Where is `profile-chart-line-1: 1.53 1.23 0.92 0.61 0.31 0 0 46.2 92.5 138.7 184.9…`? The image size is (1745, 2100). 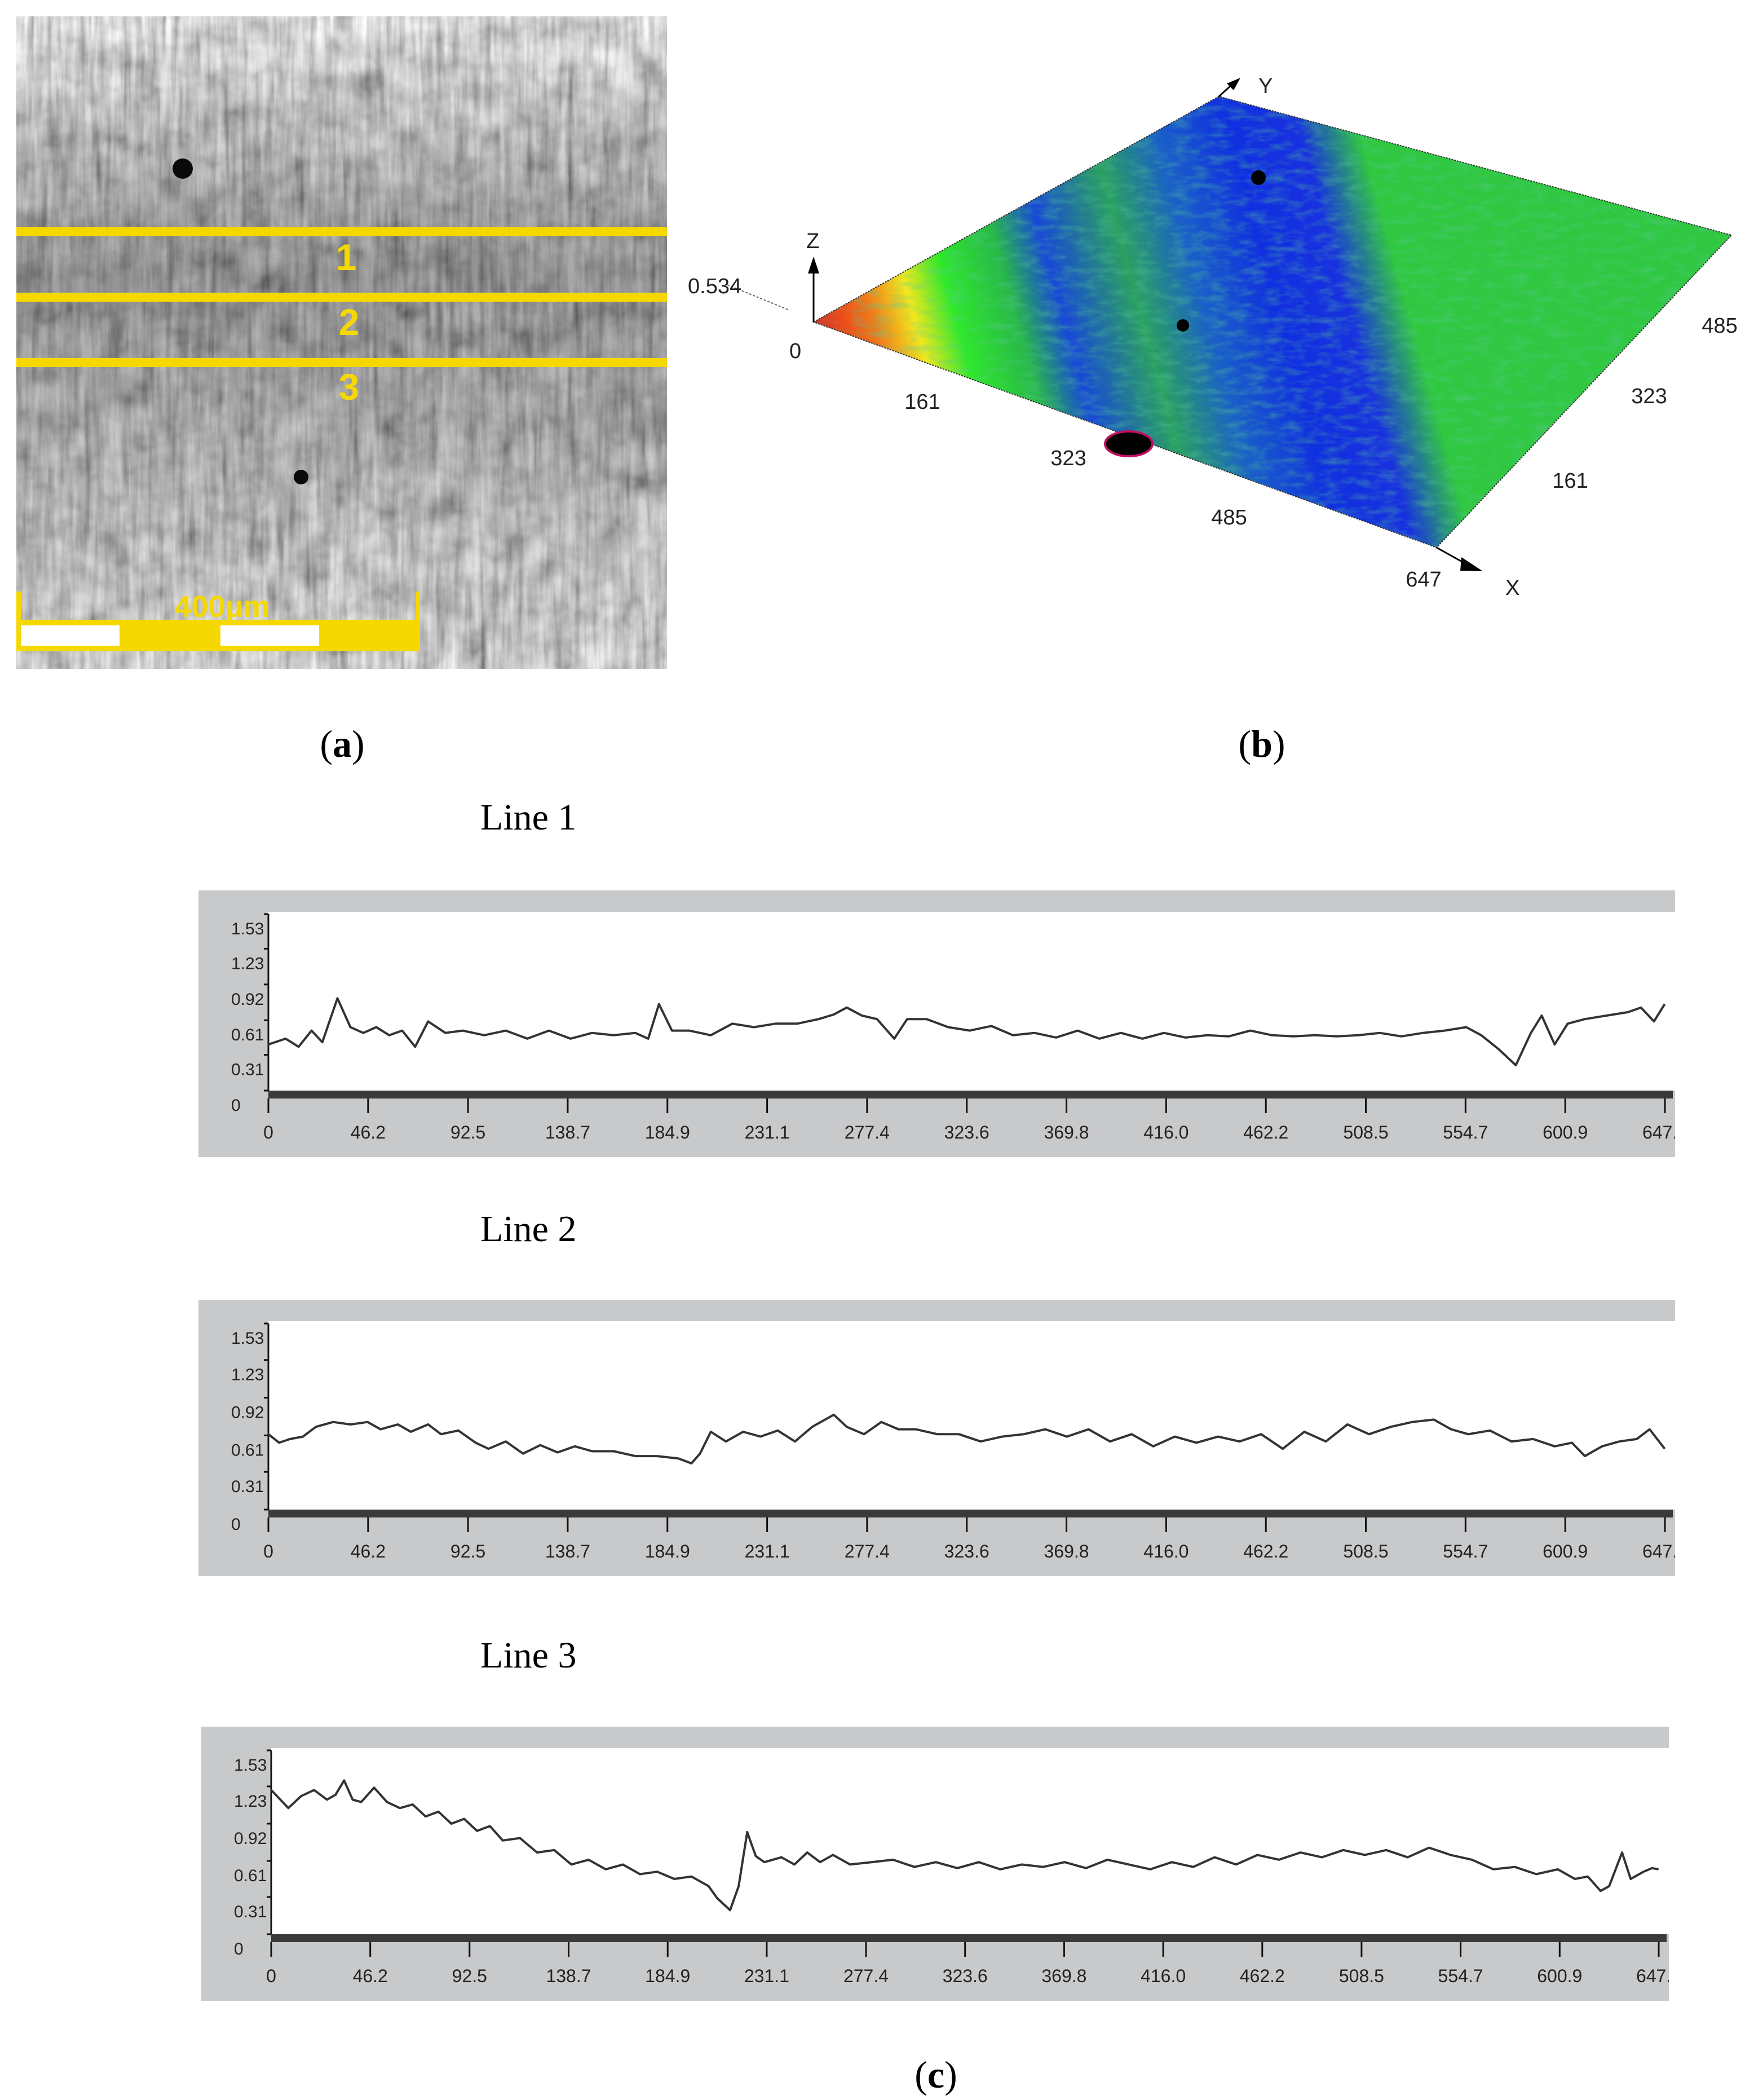 profile-chart-line-1: 1.53 1.23 0.92 0.61 0.31 0 0 46.2 92.5 138.7 184.9… is located at coordinates (936, 1023).